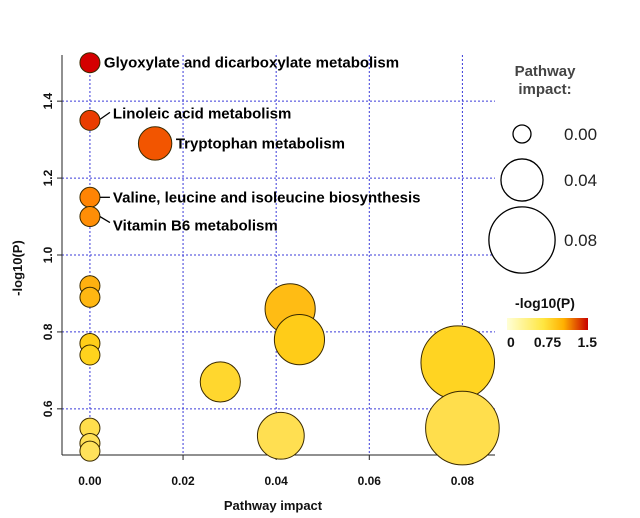  Describe the element at coordinates (48, 408) in the screenshot. I see `y-tick-label: 0.6` at that location.